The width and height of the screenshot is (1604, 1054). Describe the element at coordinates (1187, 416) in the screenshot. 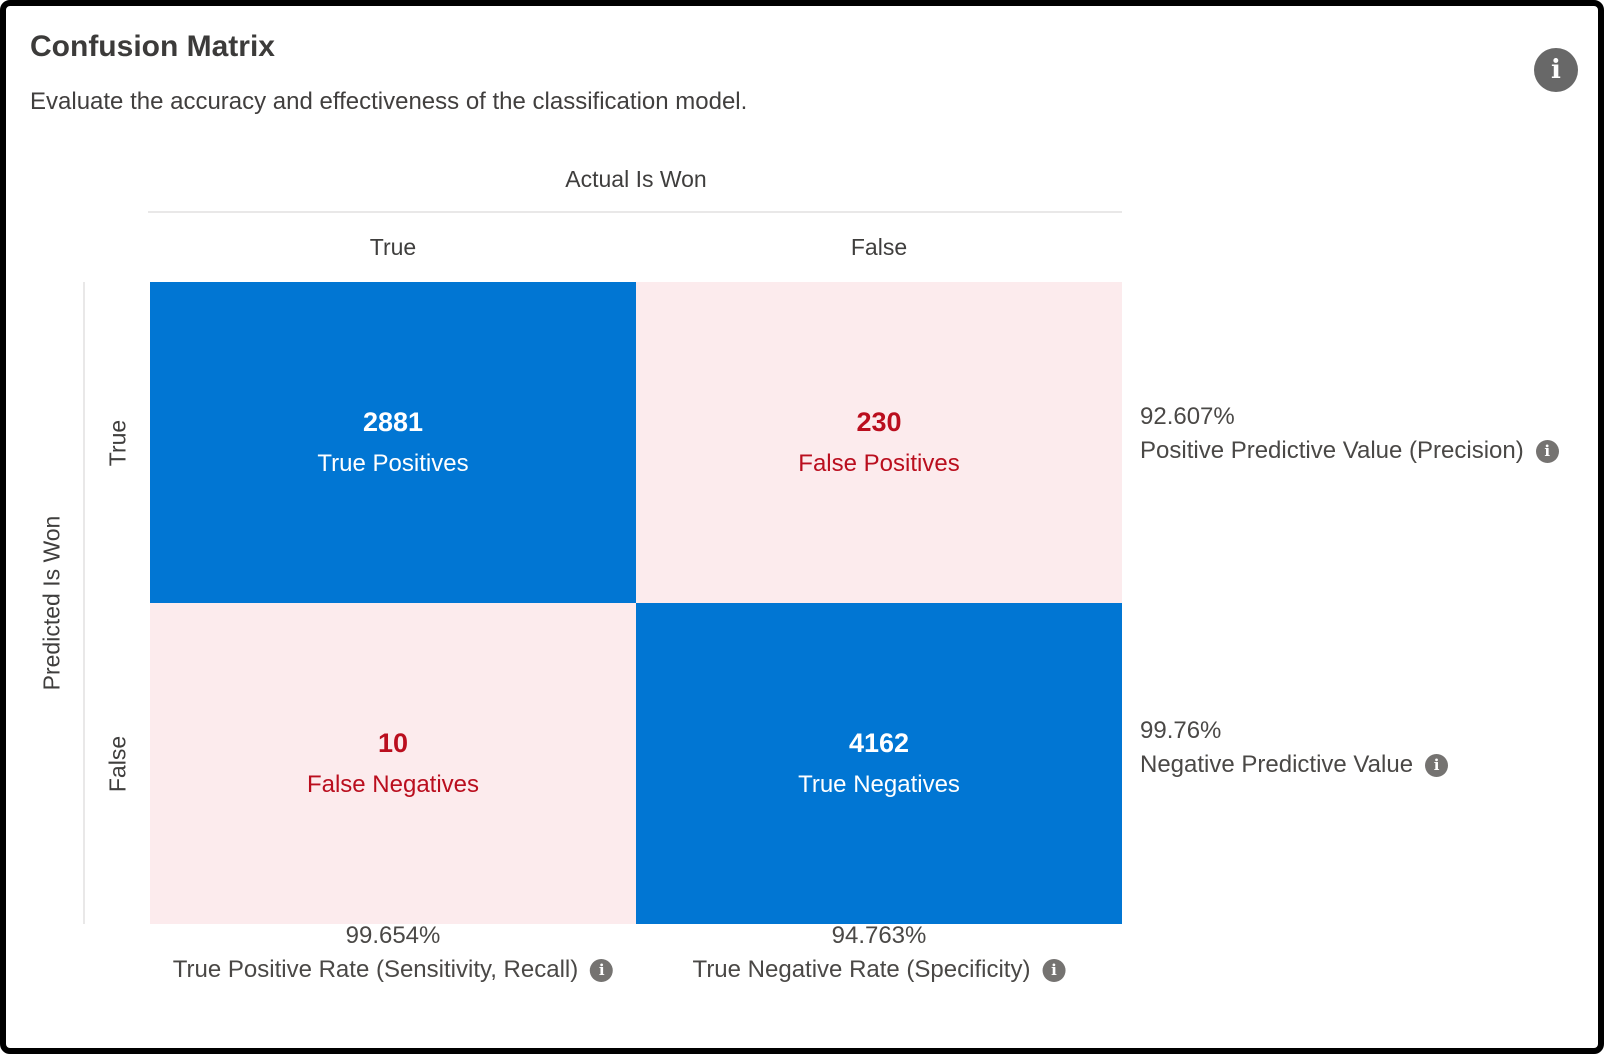

I see `metric-value: 92.607%` at that location.